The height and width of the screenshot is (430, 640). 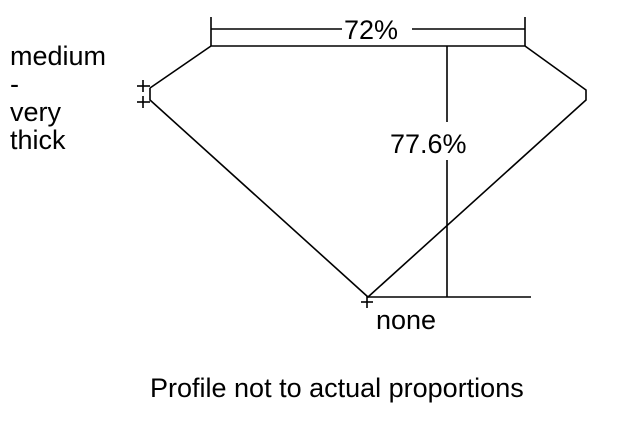 What do you see at coordinates (14, 84) in the screenshot?
I see `girdle-label-line: -` at bounding box center [14, 84].